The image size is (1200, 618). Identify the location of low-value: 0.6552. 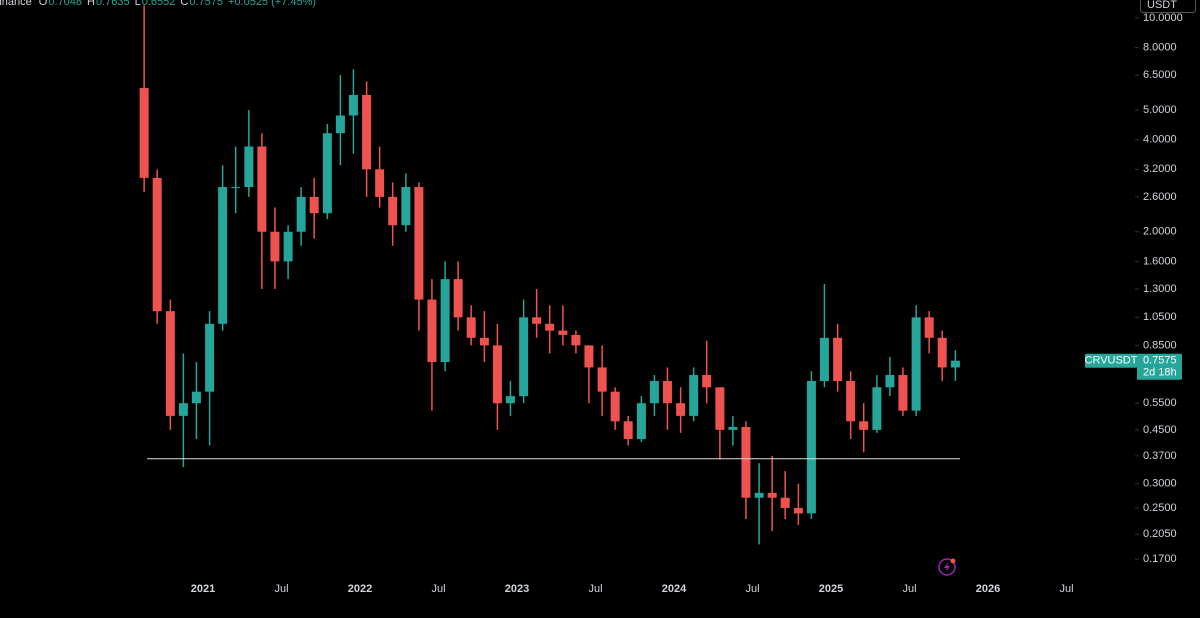
(158, 4).